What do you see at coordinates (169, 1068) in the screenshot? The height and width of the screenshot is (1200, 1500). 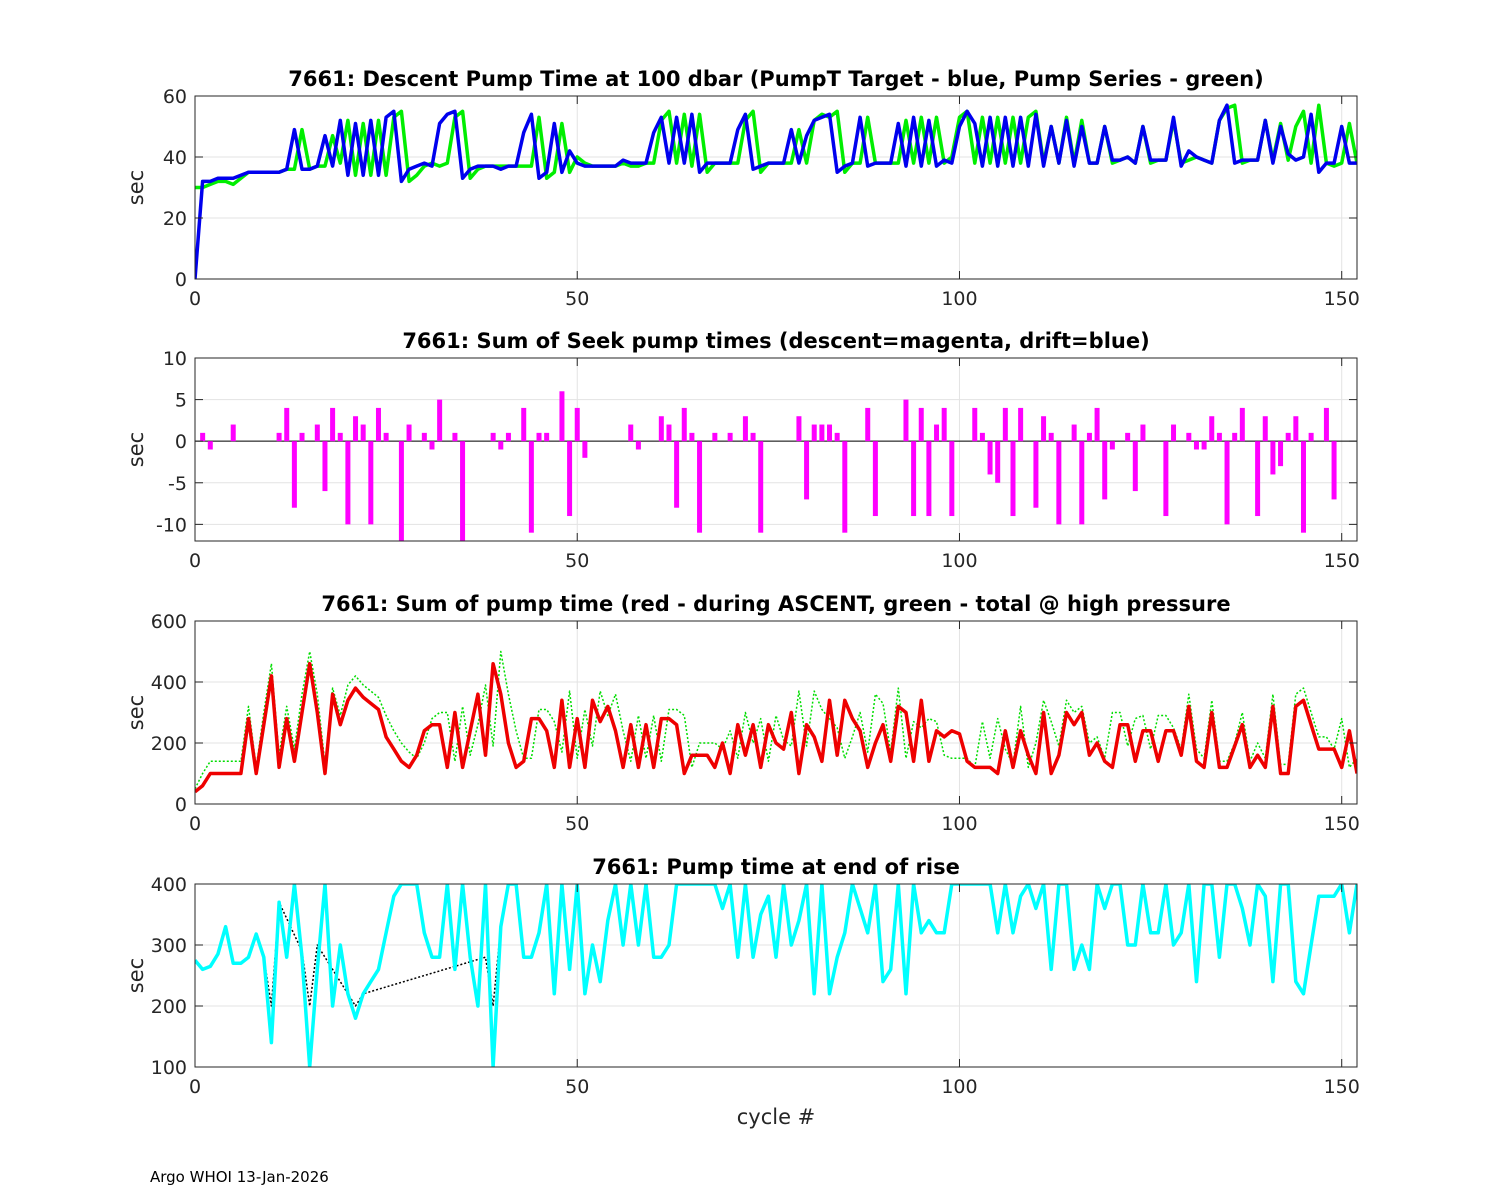 I see `y-tick-label: 100` at bounding box center [169, 1068].